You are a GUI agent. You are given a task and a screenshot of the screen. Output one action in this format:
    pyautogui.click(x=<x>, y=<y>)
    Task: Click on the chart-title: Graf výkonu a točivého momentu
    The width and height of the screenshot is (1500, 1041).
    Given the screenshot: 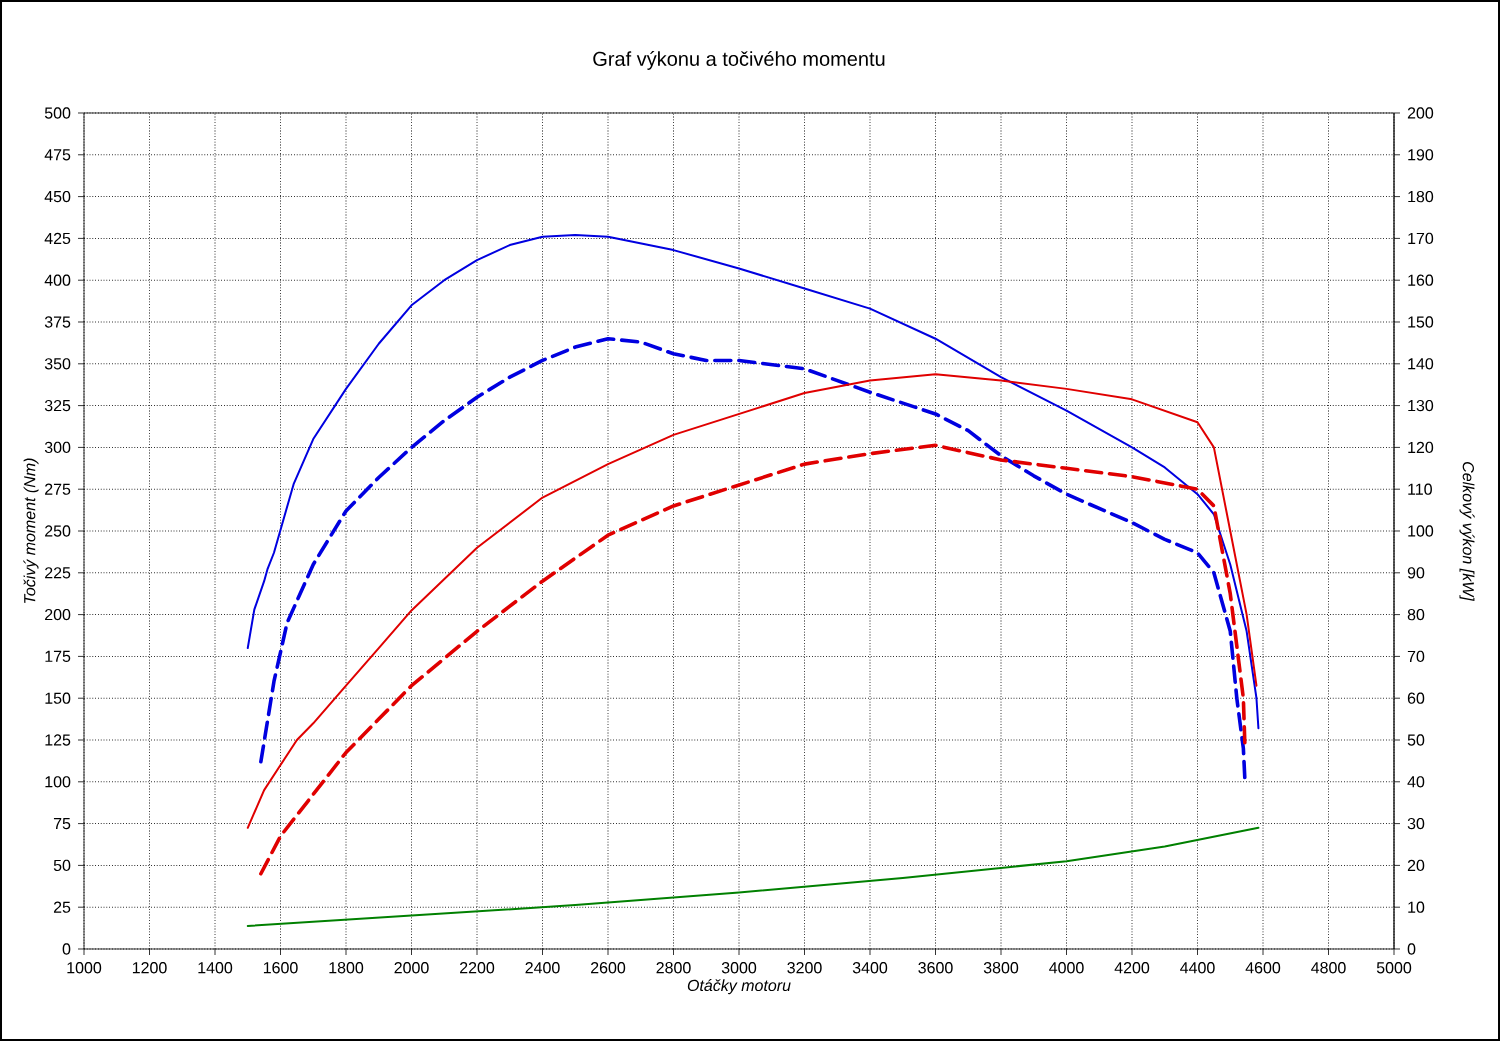 What is the action you would take?
    pyautogui.click(x=739, y=60)
    